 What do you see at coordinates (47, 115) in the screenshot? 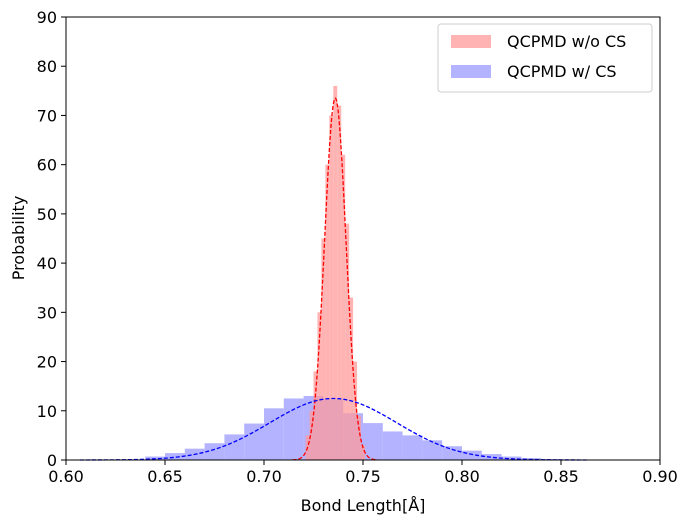
I see `y-tick-label: 70` at bounding box center [47, 115].